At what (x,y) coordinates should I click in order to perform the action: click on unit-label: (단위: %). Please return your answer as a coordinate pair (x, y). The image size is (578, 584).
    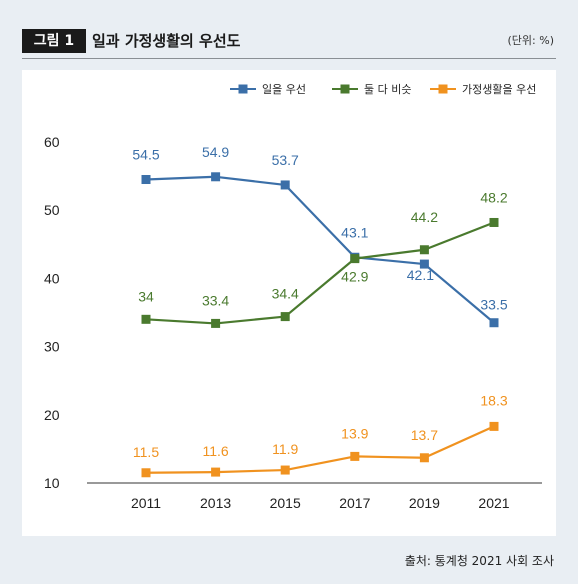
    Looking at the image, I should click on (530, 40).